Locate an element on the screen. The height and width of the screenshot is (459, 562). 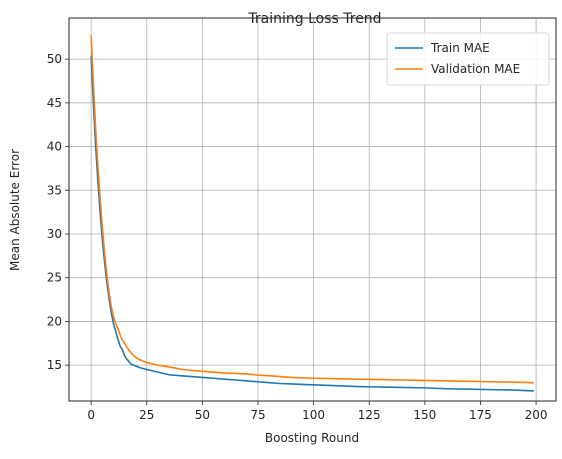
y-tick-label: 40 is located at coordinates (54, 147).